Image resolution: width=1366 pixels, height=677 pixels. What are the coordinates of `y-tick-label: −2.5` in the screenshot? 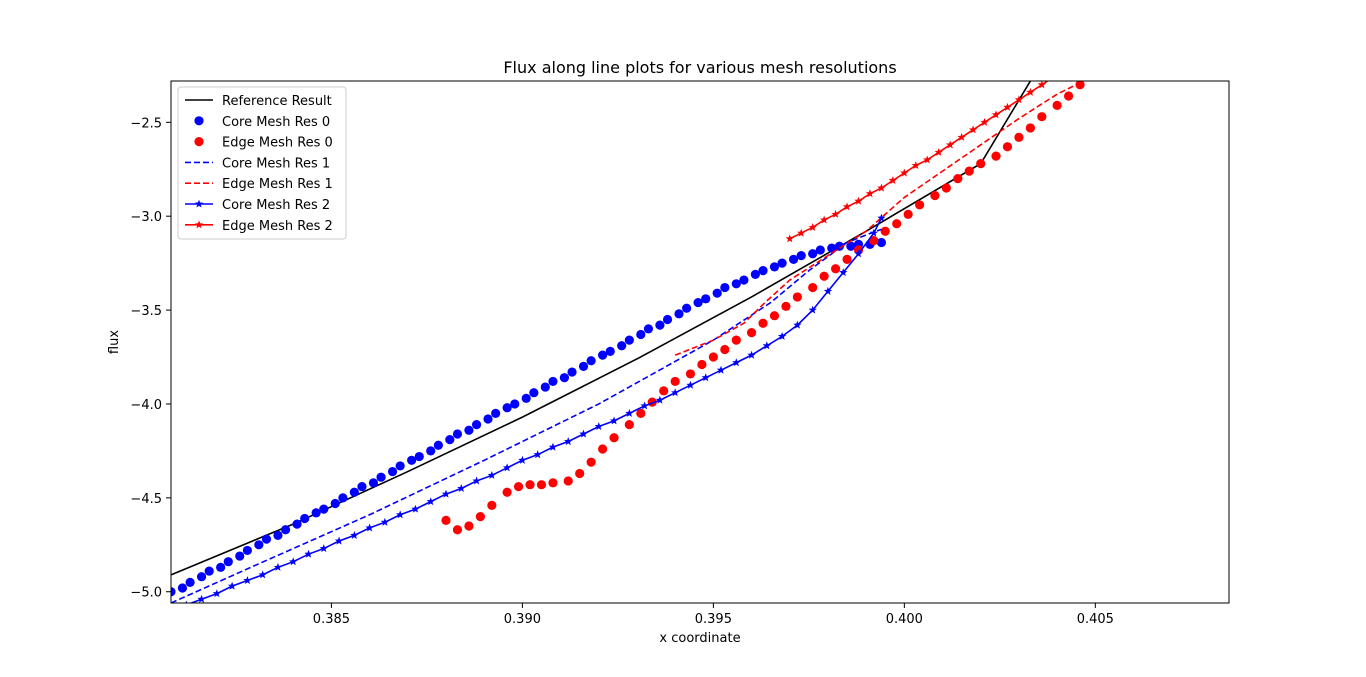 It's located at (146, 123).